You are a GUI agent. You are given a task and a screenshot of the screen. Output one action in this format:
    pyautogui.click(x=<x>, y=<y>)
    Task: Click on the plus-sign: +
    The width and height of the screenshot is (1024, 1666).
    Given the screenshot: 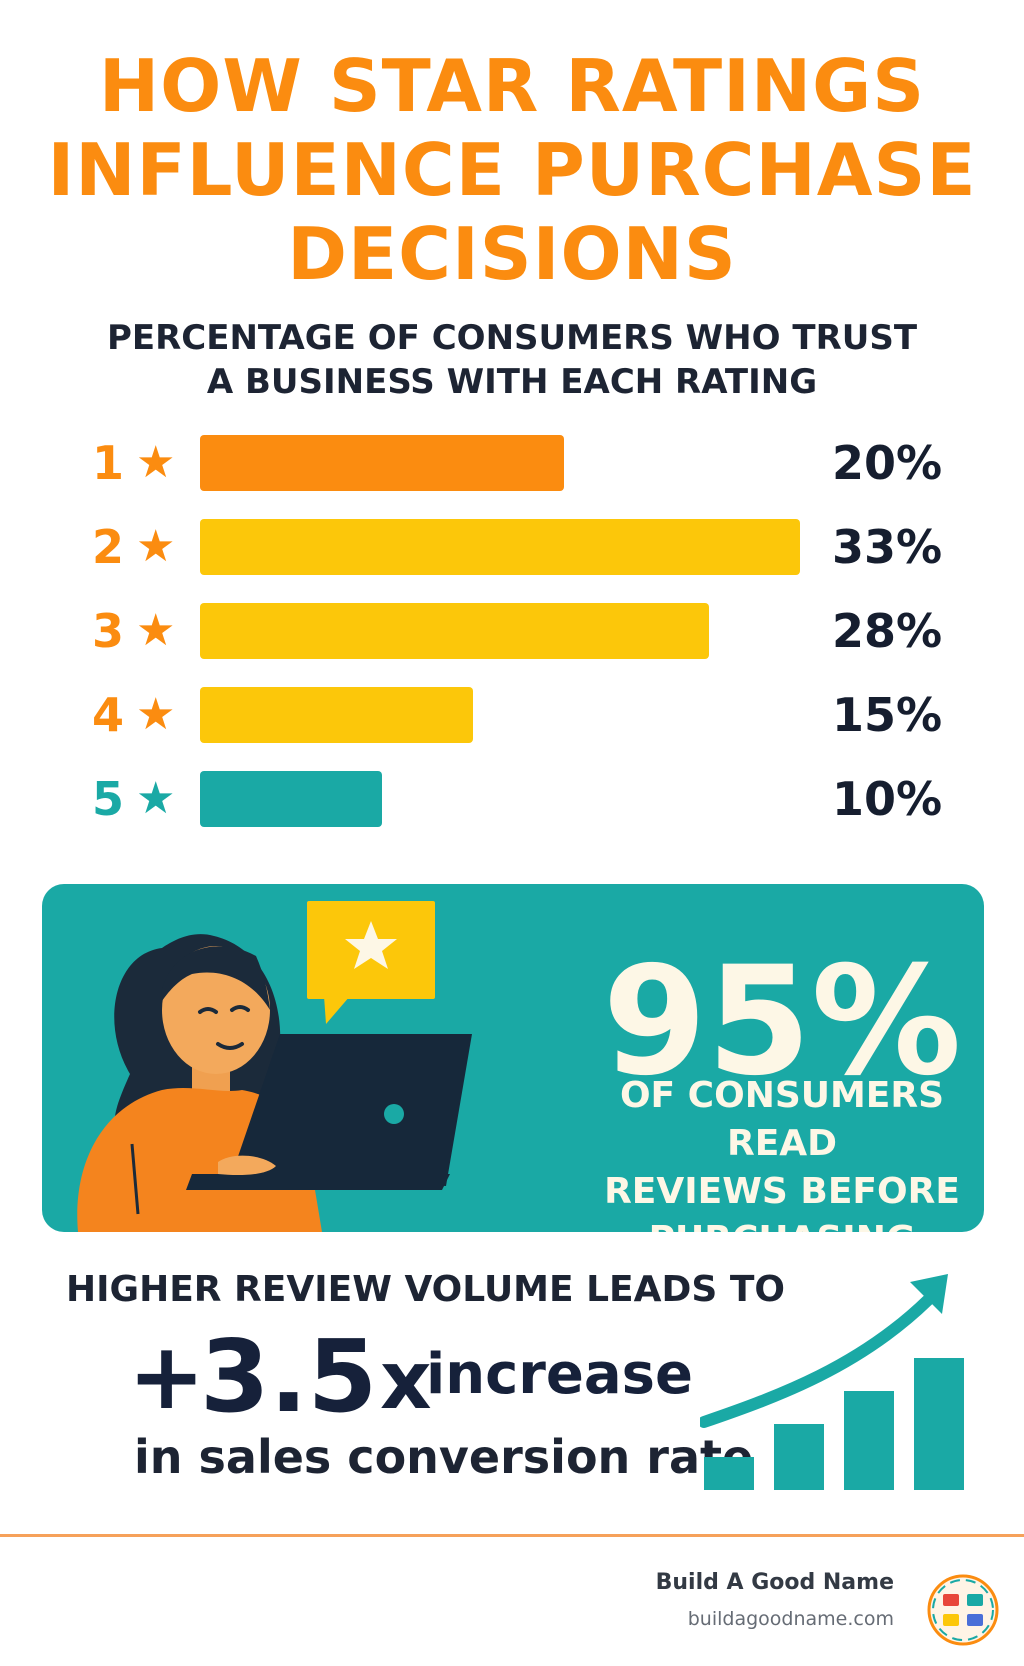 What is the action you would take?
    pyautogui.click(x=167, y=1376)
    